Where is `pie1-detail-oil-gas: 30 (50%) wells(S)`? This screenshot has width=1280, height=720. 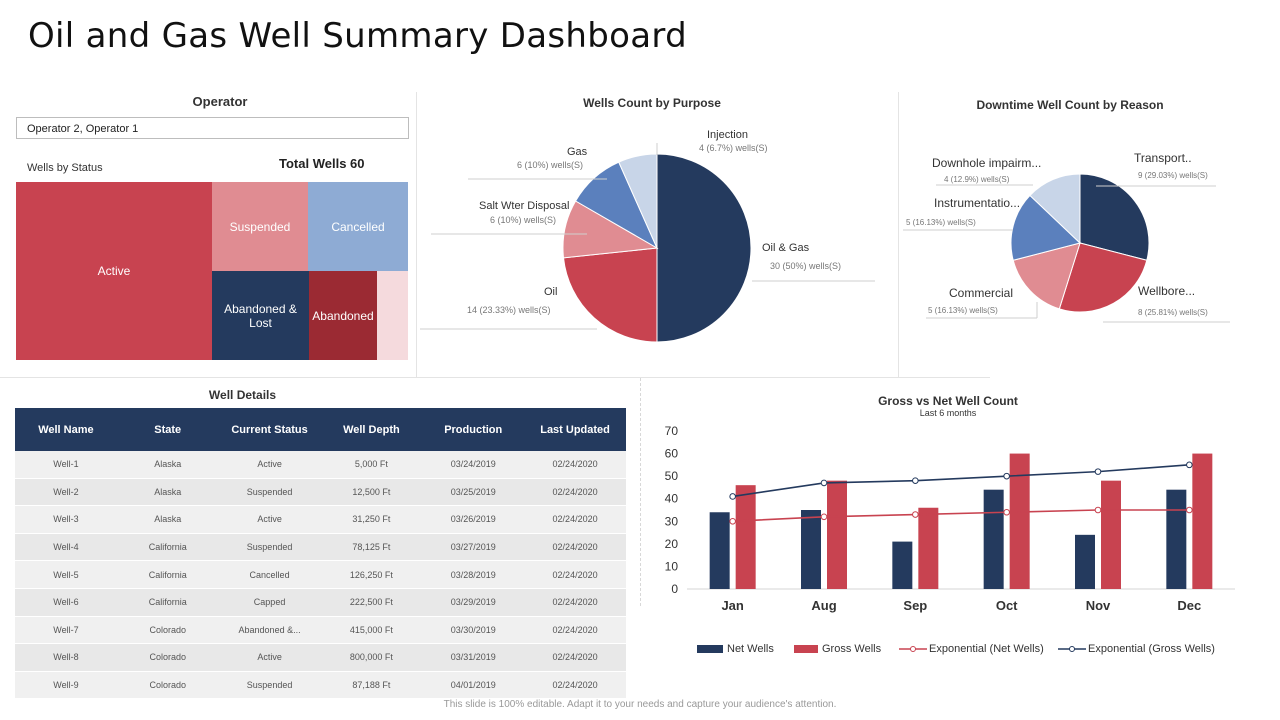
pie1-detail-oil-gas: 30 (50%) wells(S) is located at coordinates (805, 266).